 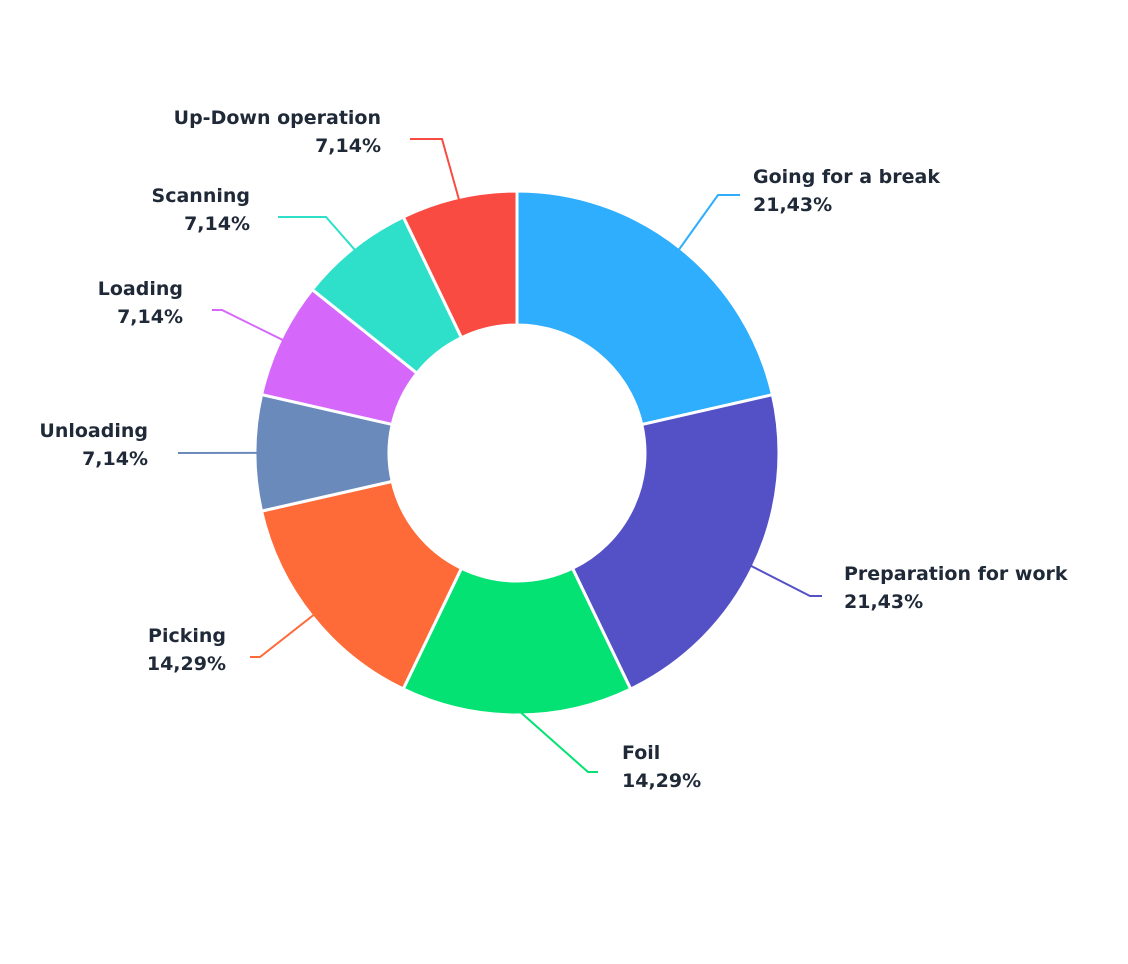 I want to click on label-loading: Loading, so click(x=140, y=289).